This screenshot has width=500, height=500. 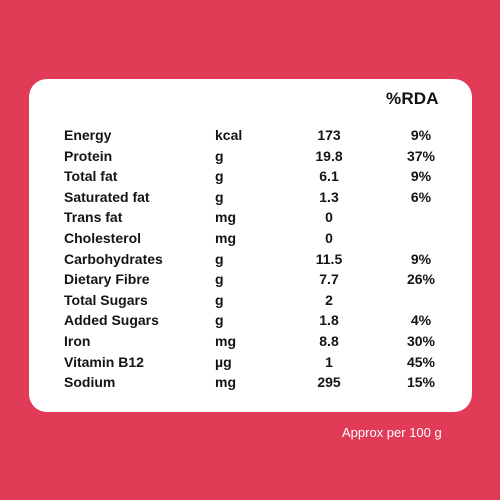 What do you see at coordinates (329, 155) in the screenshot?
I see `nutrient-amount: 19.8` at bounding box center [329, 155].